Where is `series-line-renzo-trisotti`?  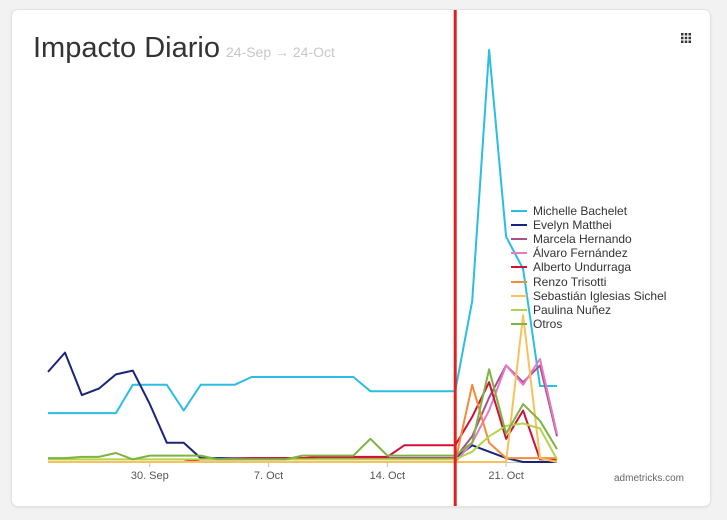 series-line-renzo-trisotti is located at coordinates (302, 423).